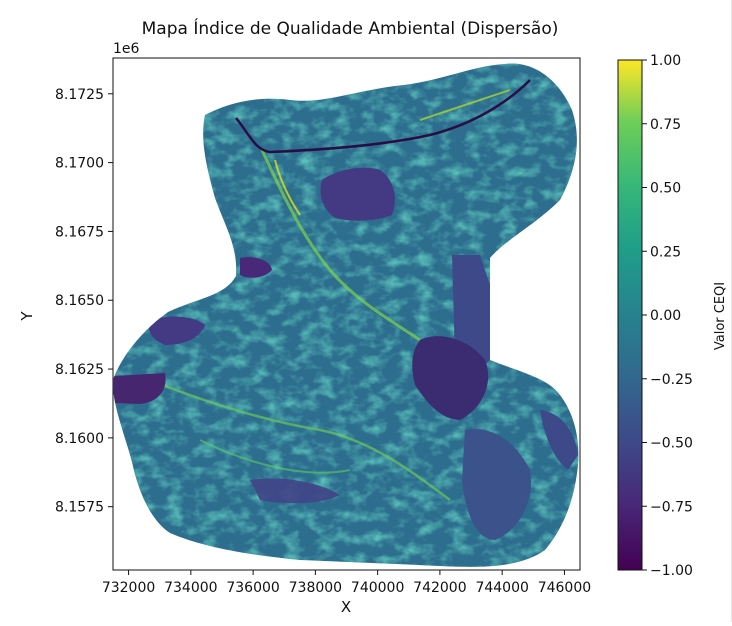  I want to click on colorbar-tick-label: 0.25, so click(665, 252).